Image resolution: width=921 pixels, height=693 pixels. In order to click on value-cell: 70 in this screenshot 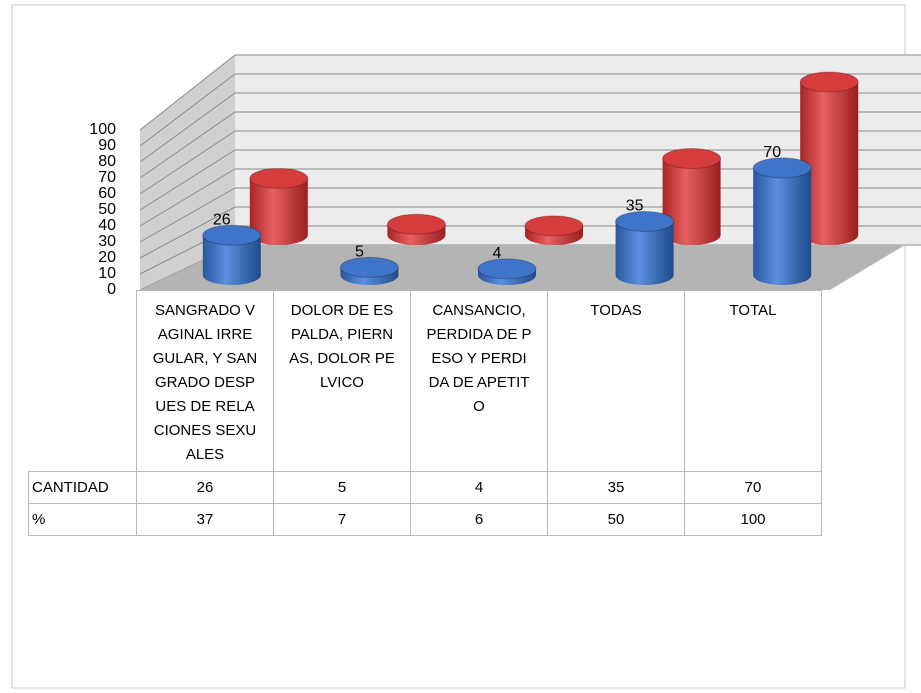, I will do `click(753, 487)`.